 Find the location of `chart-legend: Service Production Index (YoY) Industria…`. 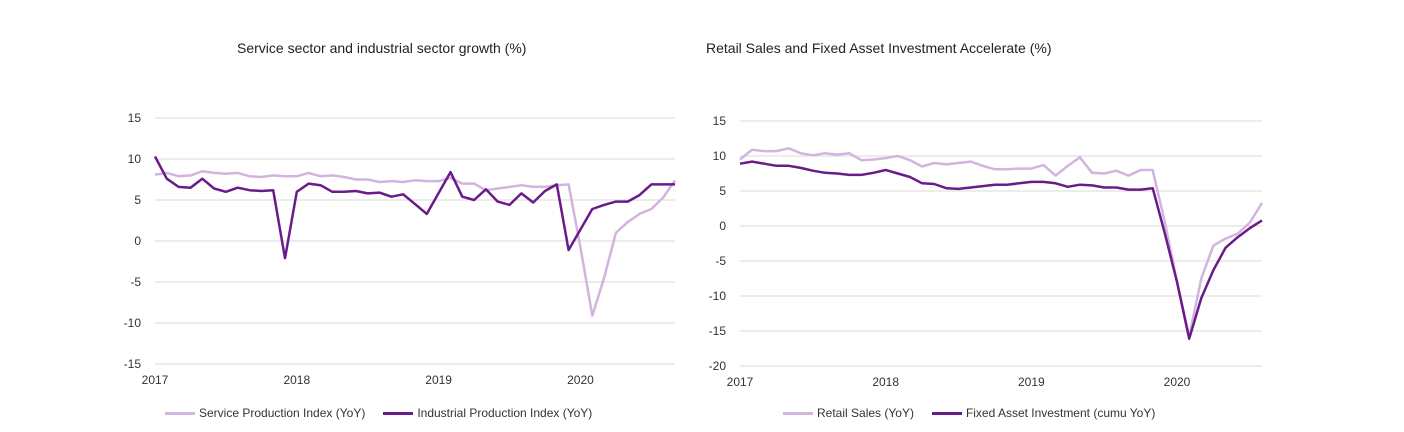

chart-legend: Service Production Index (YoY) Industria… is located at coordinates (378, 413).